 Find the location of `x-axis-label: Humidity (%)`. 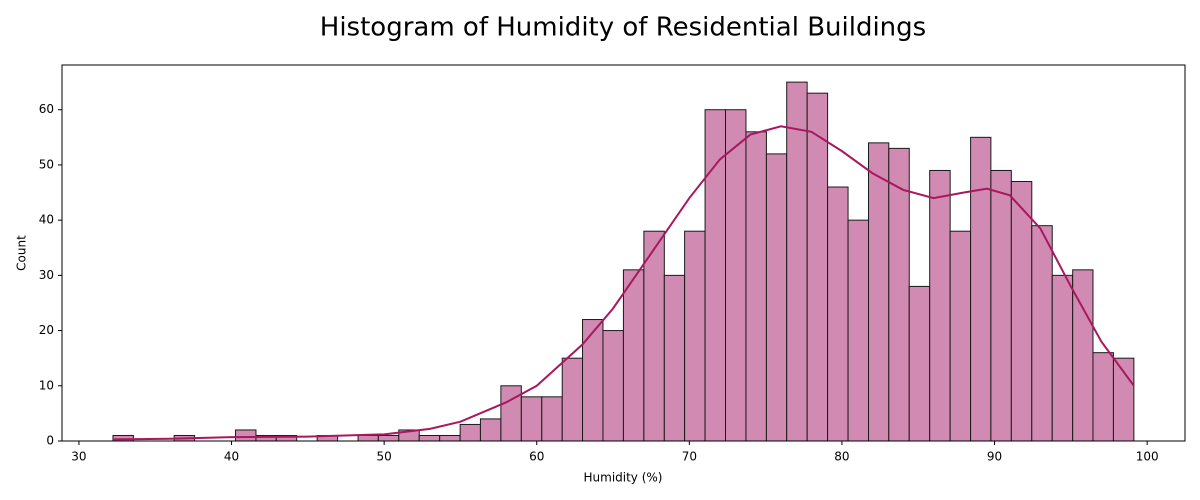

x-axis-label: Humidity (%) is located at coordinates (623, 478).